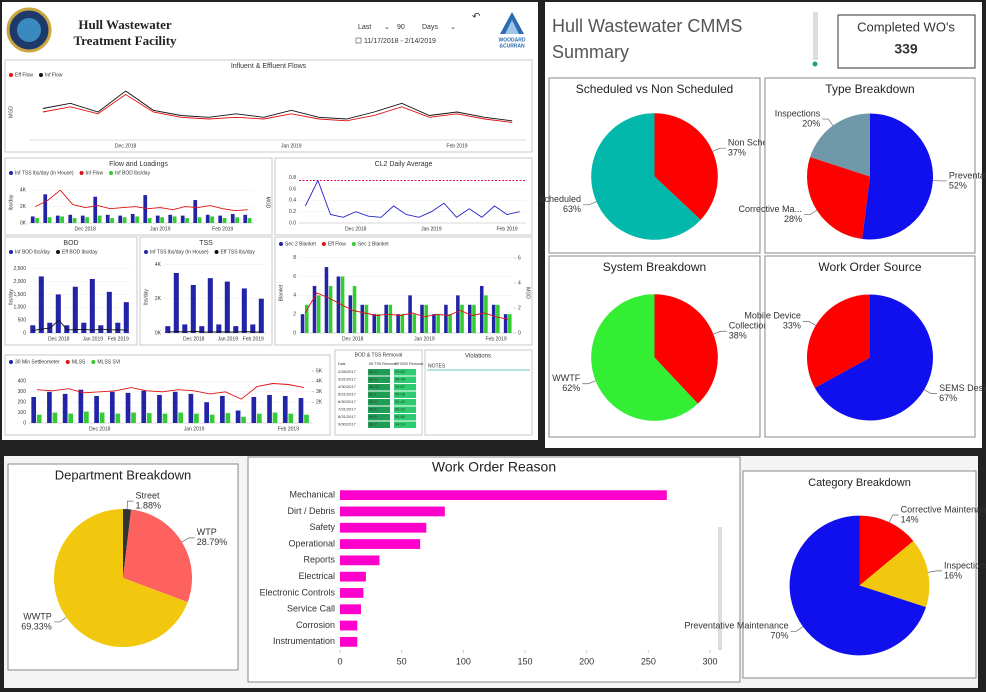 This screenshot has width=986, height=692. What do you see at coordinates (364, 27) in the screenshot?
I see `filter-mode: Last` at bounding box center [364, 27].